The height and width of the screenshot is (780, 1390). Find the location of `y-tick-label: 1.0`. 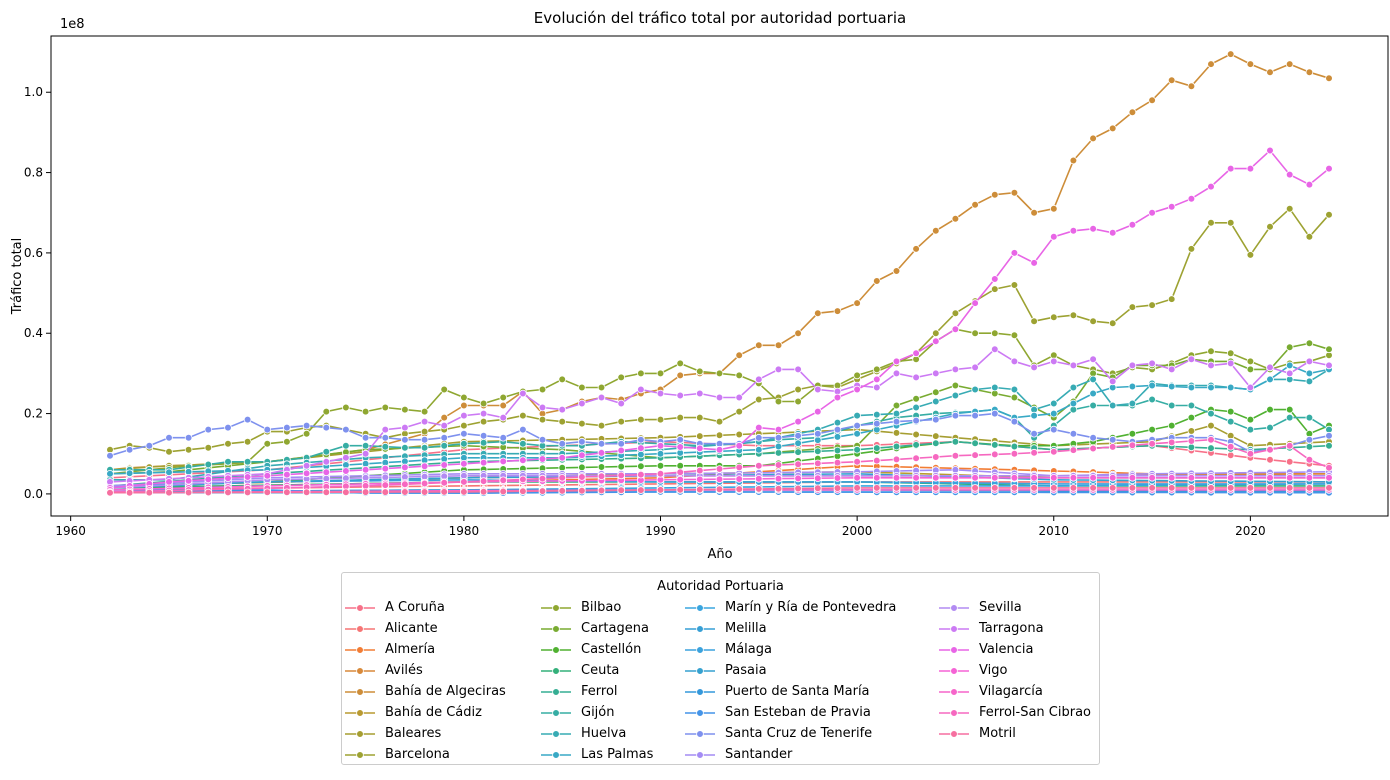

y-tick-label: 1.0 is located at coordinates (33, 92).